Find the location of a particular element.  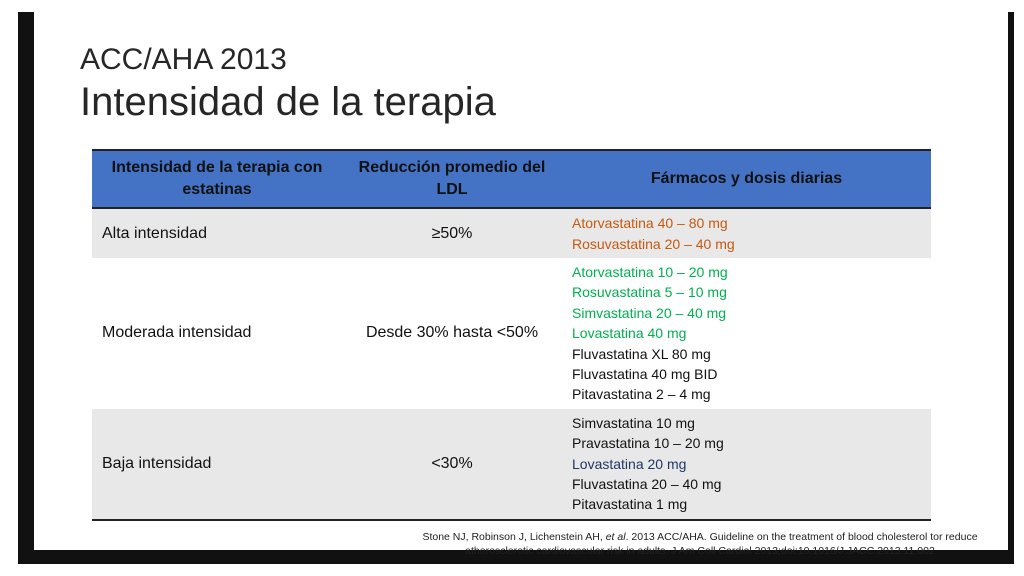

drug-dose-item: Atorvastatina 10 – 20 mg is located at coordinates (650, 272).